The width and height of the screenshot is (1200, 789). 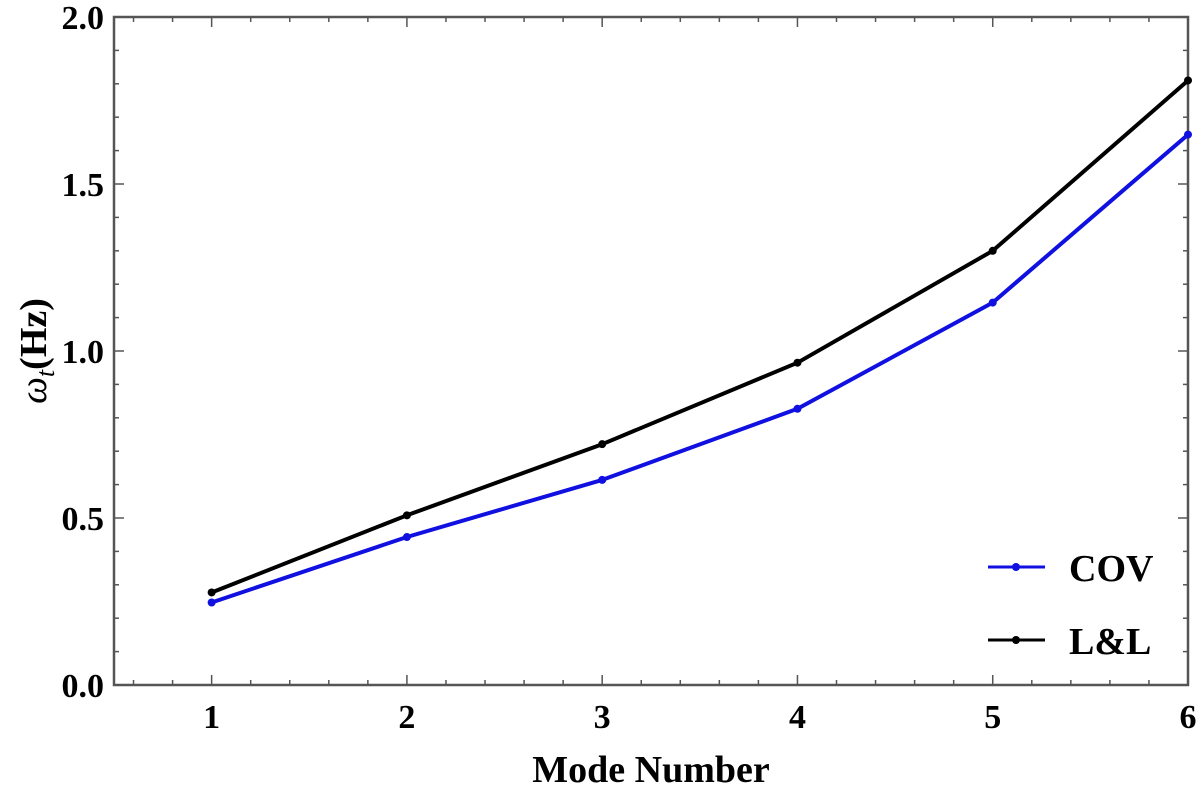 What do you see at coordinates (1071, 605) in the screenshot?
I see `legend: COV L&L` at bounding box center [1071, 605].